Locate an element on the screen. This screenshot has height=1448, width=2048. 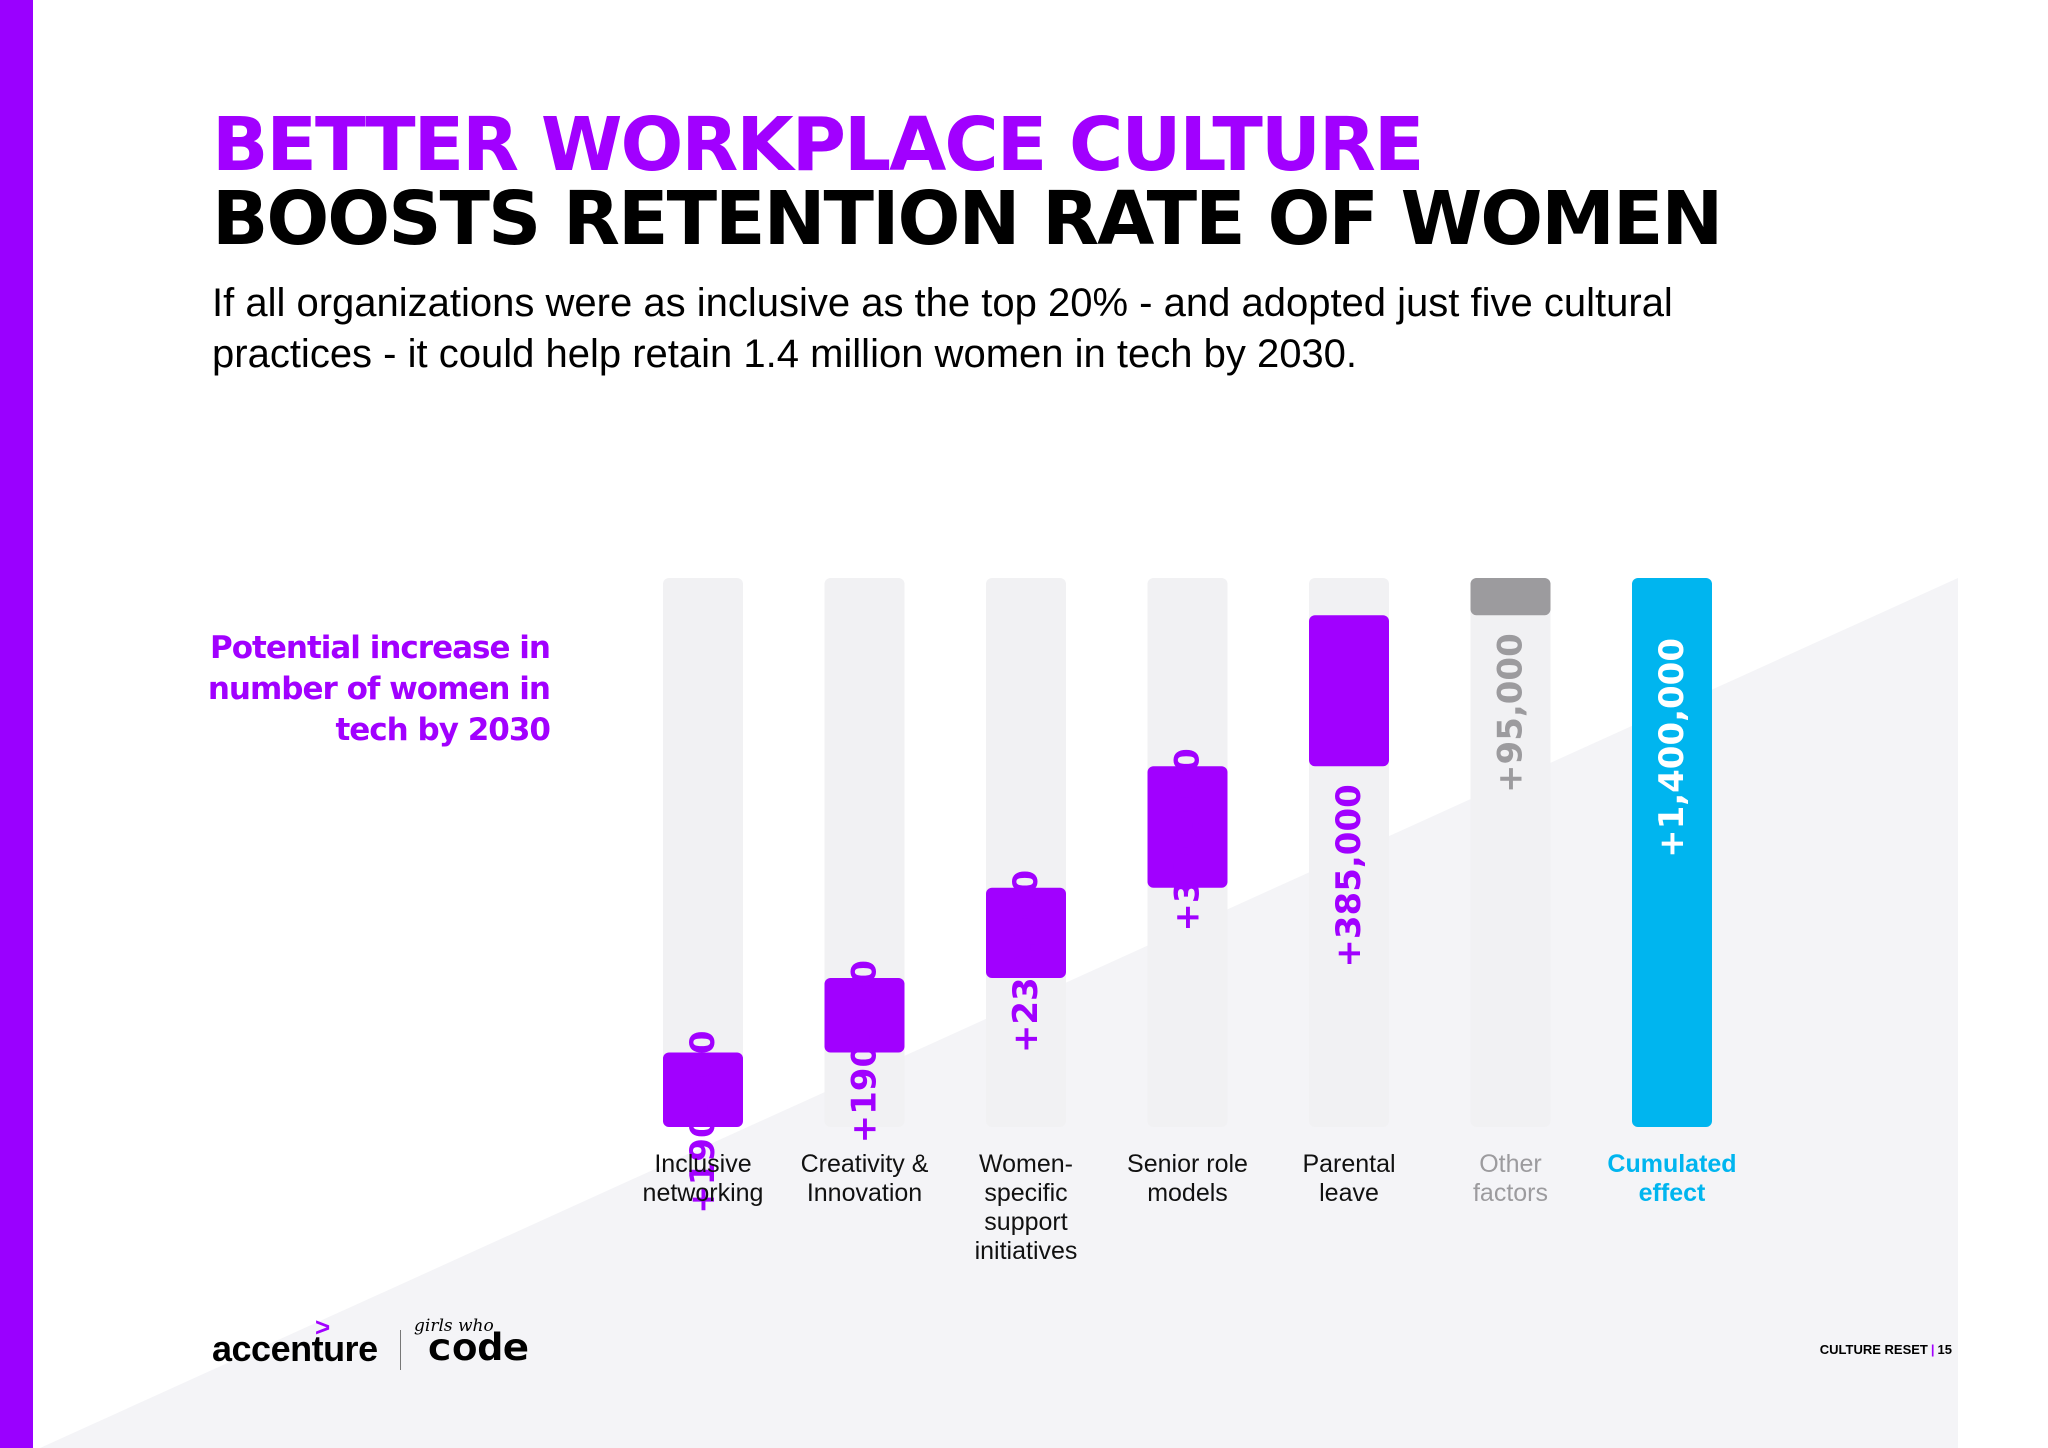
category-label-creativity-innovation: Creativity & Innovation is located at coordinates (865, 1179).